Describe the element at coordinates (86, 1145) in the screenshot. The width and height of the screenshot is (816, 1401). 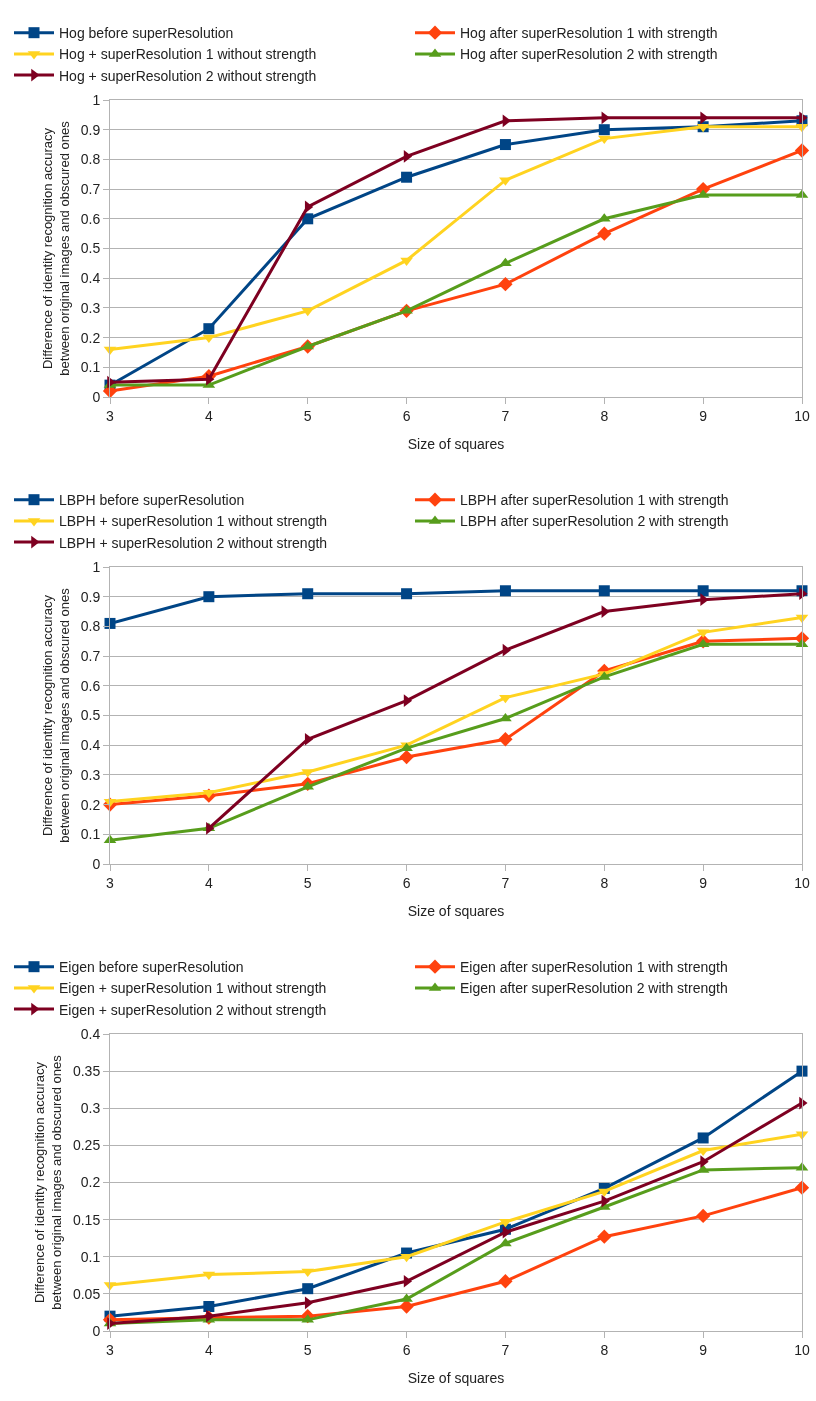
I see `y-tick-label: 0.25` at that location.